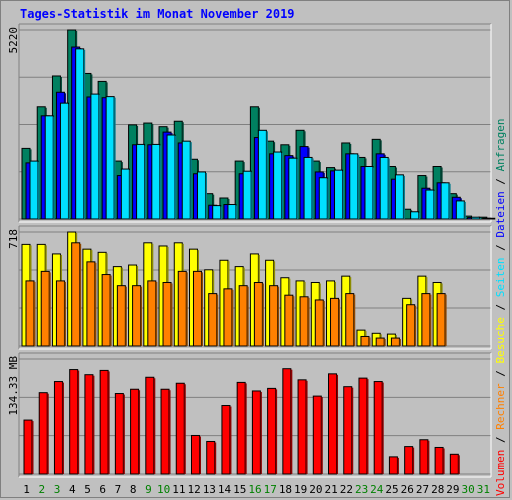 Image resolution: width=512 pixels, height=500 pixels. Describe the element at coordinates (87, 489) in the screenshot. I see `x-tick-label-day-5: 5` at that location.